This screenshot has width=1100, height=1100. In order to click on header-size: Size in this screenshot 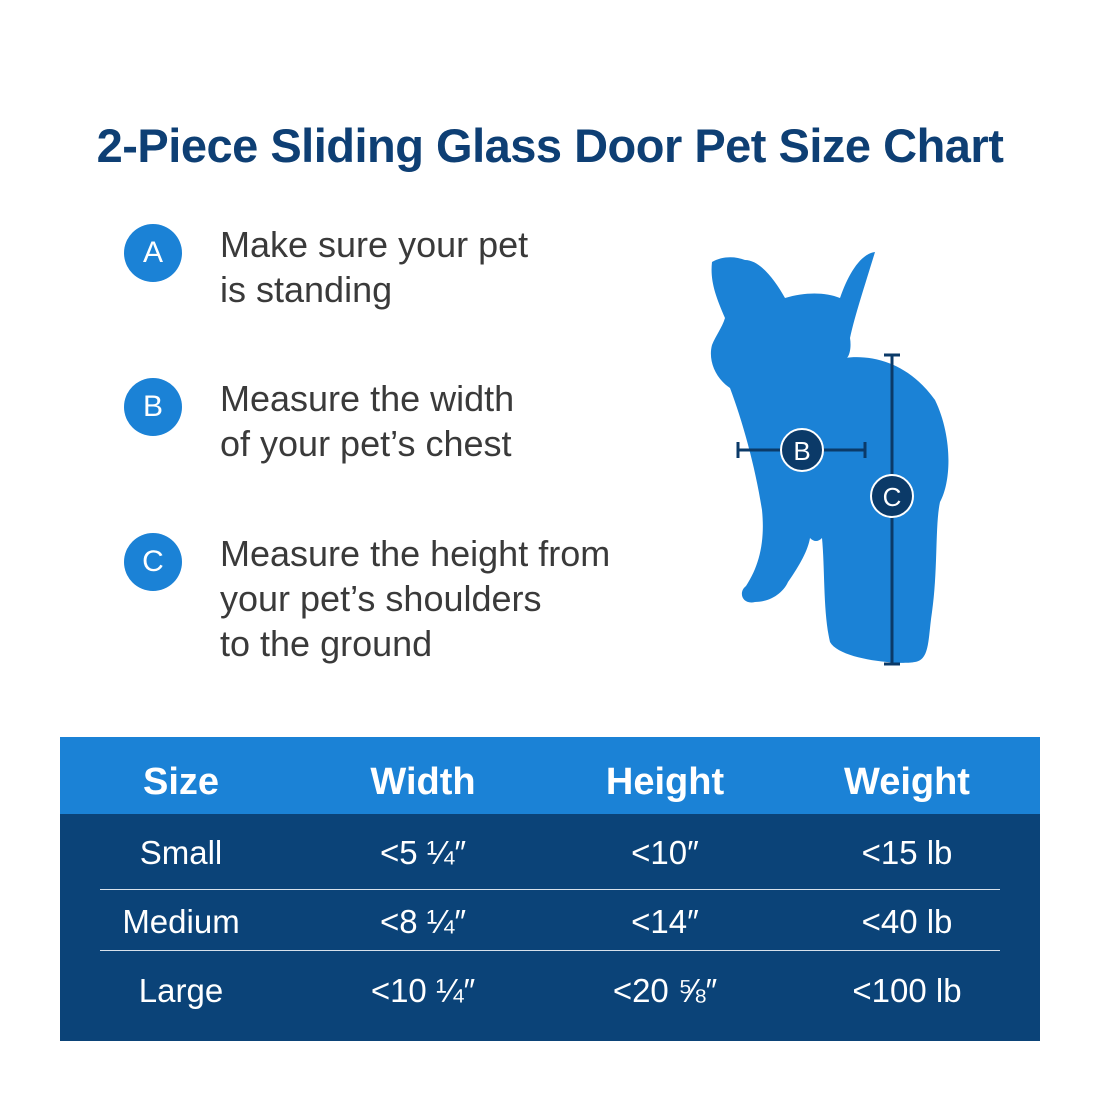, I will do `click(181, 782)`.